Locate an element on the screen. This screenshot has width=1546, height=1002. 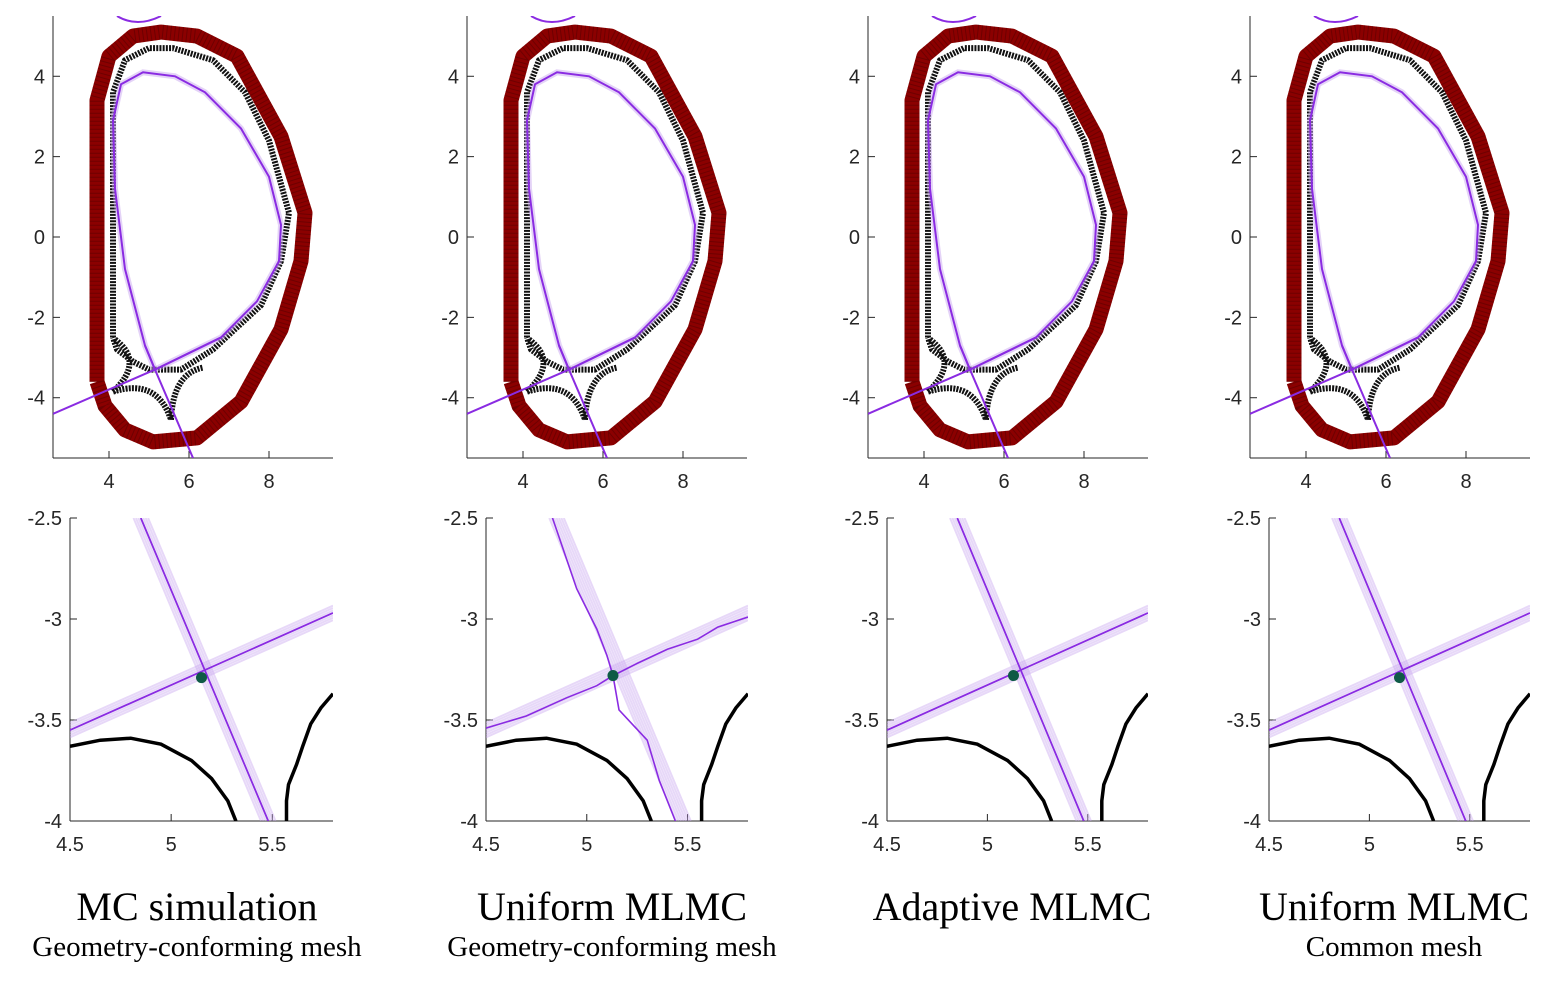
zoom-4-xtick-label: 5 is located at coordinates (1369, 845).